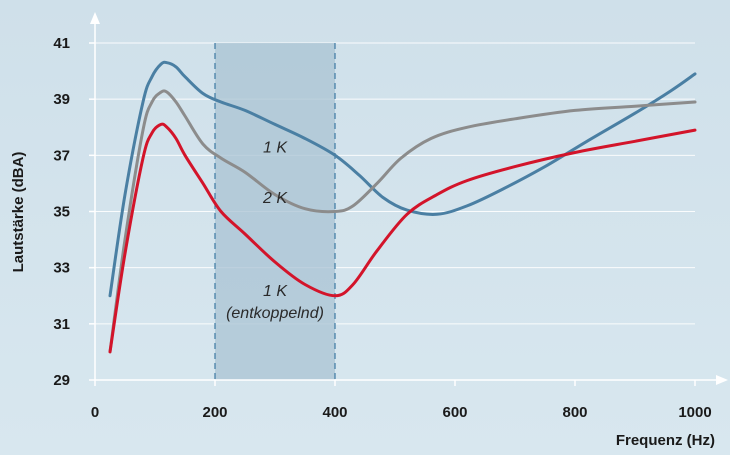 This screenshot has height=455, width=730. I want to click on x-axis-arrow, so click(722, 380).